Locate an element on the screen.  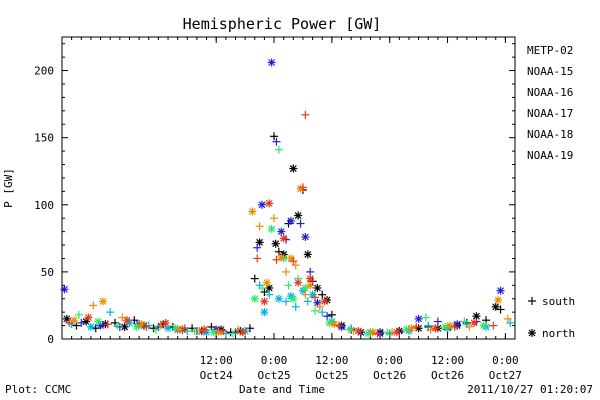
legend-entry: METP-02 is located at coordinates (550, 50).